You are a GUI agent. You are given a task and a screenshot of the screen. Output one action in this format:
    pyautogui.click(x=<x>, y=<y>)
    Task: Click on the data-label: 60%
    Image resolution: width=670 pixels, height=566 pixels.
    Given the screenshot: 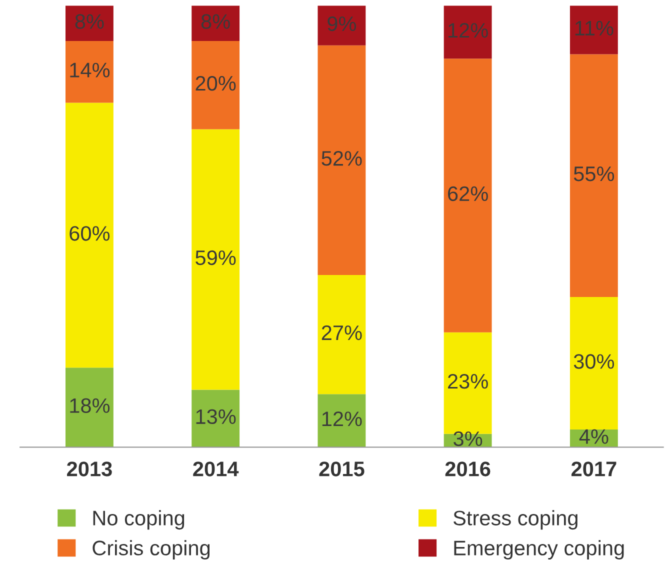 What is the action you would take?
    pyautogui.click(x=90, y=233)
    